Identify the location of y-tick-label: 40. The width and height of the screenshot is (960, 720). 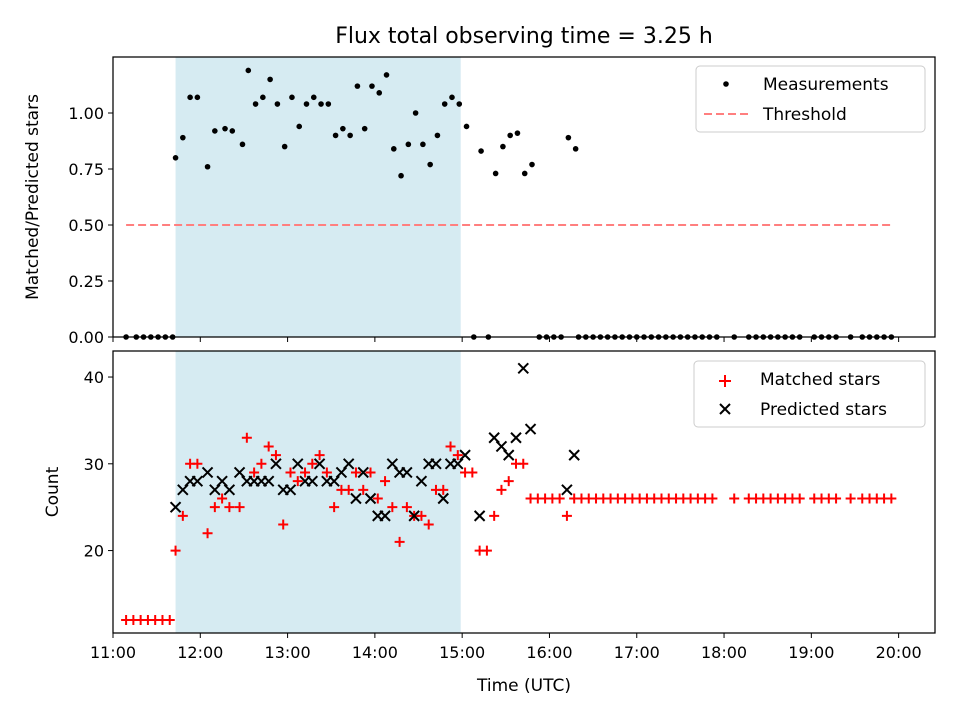
(94, 377).